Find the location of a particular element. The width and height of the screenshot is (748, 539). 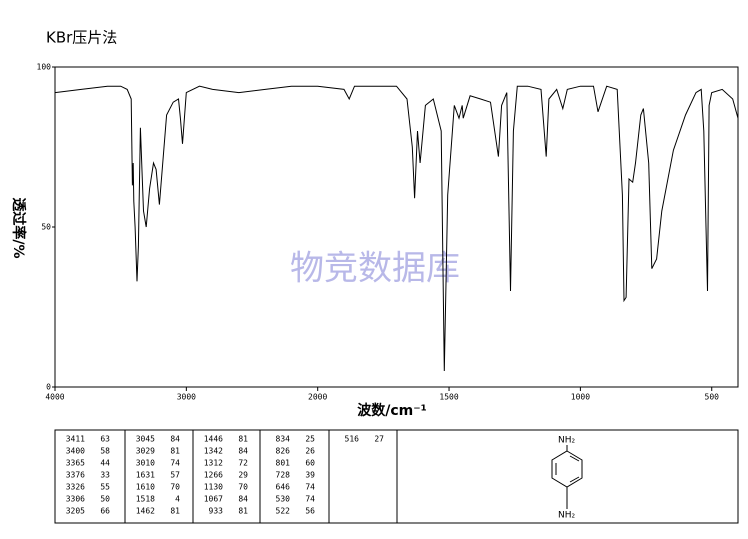

peak-wavenumber: 933 is located at coordinates (216, 511).